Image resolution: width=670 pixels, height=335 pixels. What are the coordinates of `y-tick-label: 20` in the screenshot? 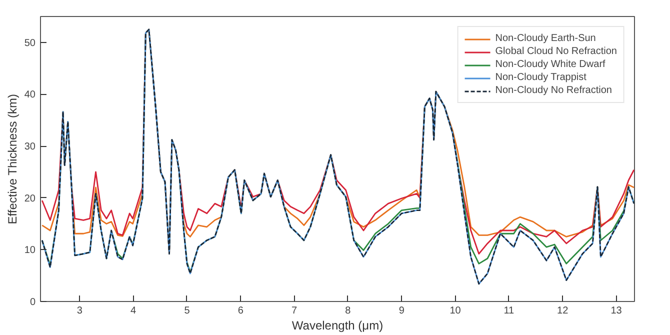 It's located at (30, 198).